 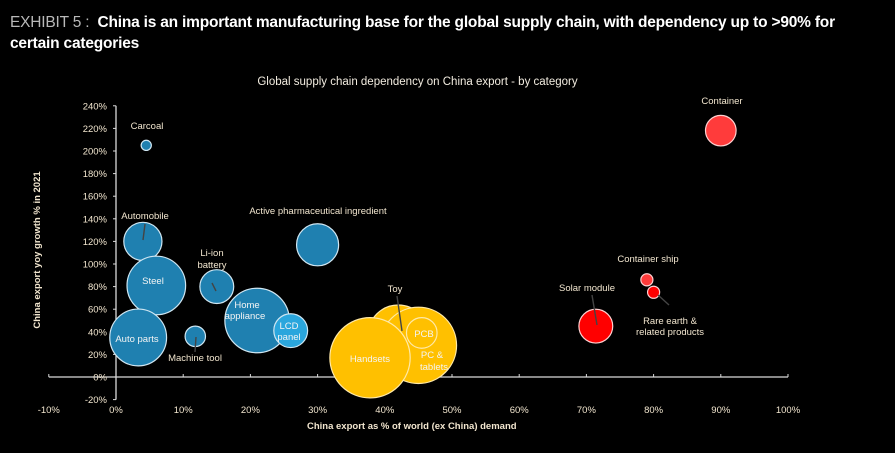 I want to click on x-tick-label: 30%, so click(x=318, y=410).